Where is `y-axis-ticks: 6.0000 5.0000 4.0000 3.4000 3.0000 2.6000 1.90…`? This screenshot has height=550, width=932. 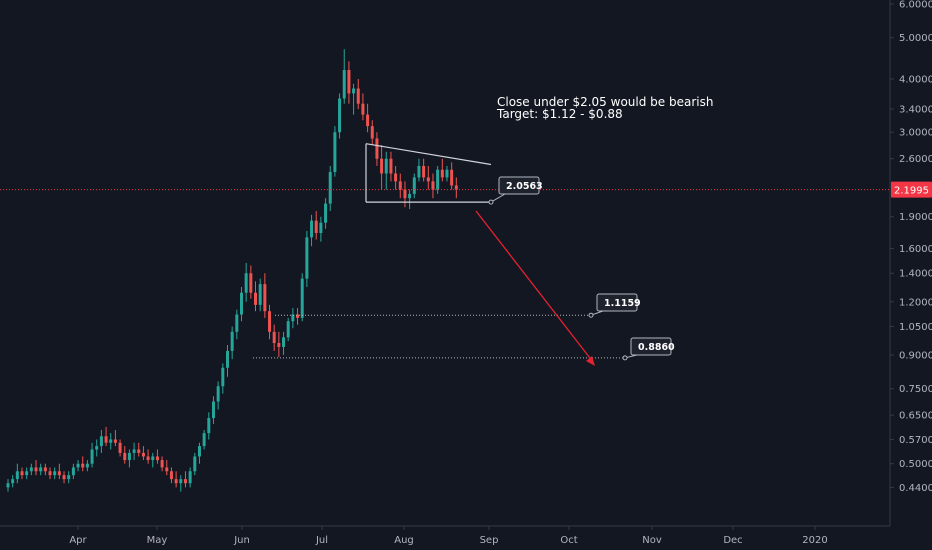
y-axis-ticks: 6.0000 5.0000 4.0000 3.4000 3.0000 2.6000 1.90… is located at coordinates (911, 247).